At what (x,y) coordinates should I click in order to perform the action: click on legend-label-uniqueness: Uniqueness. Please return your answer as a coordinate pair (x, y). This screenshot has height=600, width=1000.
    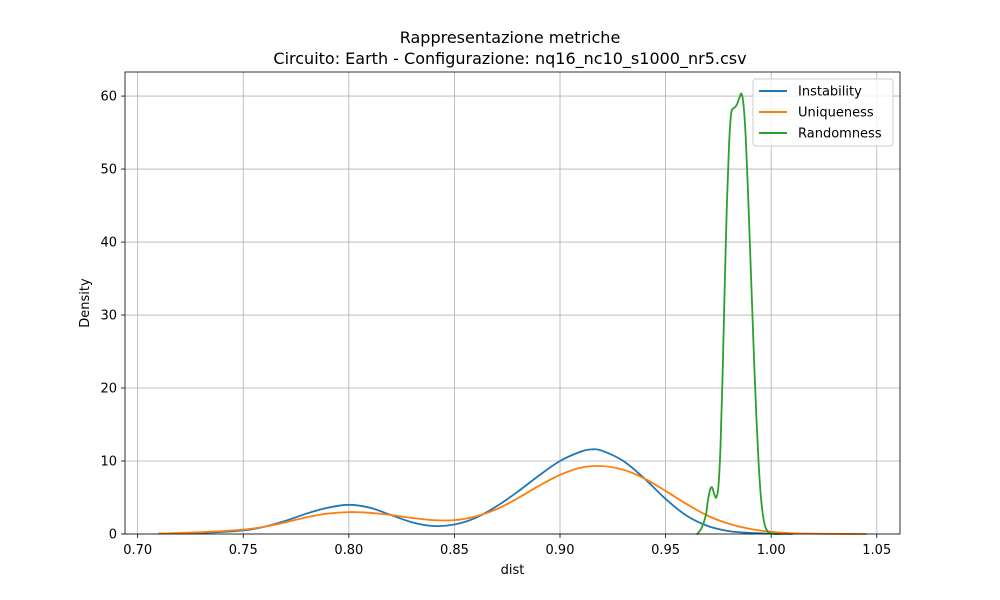
    Looking at the image, I should click on (836, 113).